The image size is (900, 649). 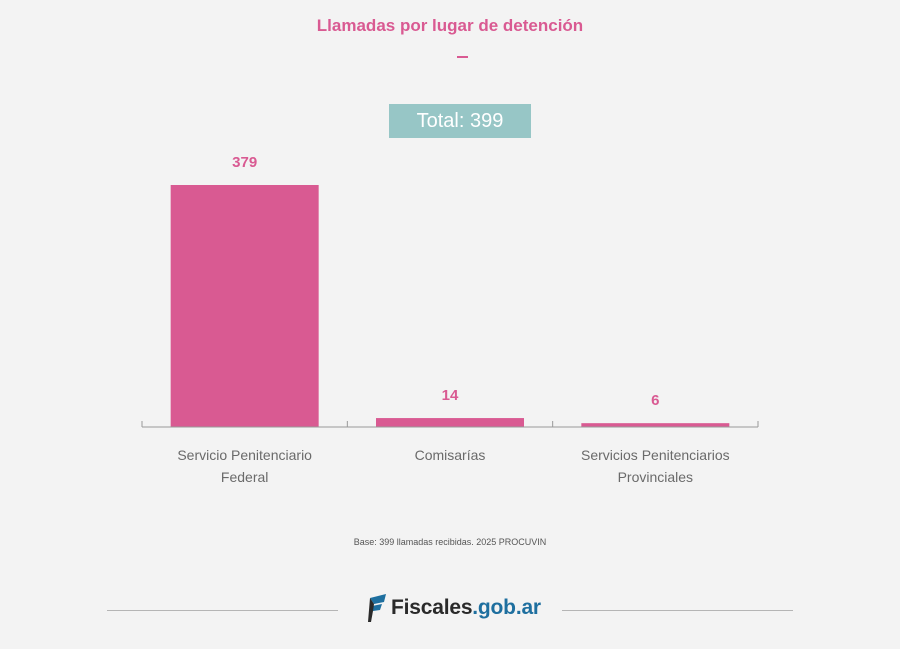 What do you see at coordinates (506, 607) in the screenshot?
I see `logo-text-domain: .gob.ar` at bounding box center [506, 607].